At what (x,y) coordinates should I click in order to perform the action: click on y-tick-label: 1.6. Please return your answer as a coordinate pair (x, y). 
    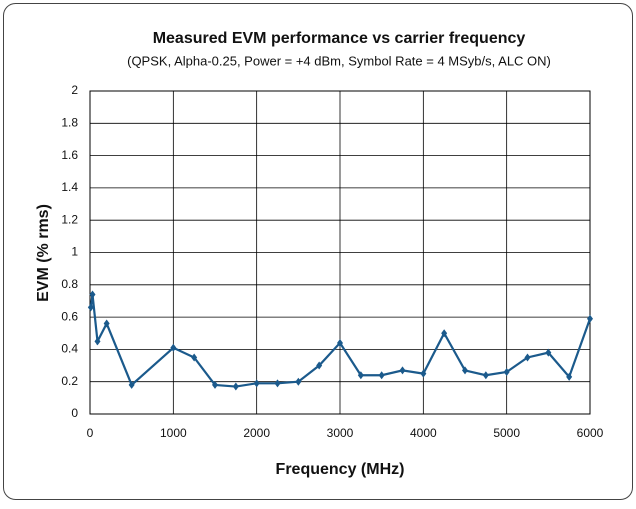
    Looking at the image, I should click on (69, 155).